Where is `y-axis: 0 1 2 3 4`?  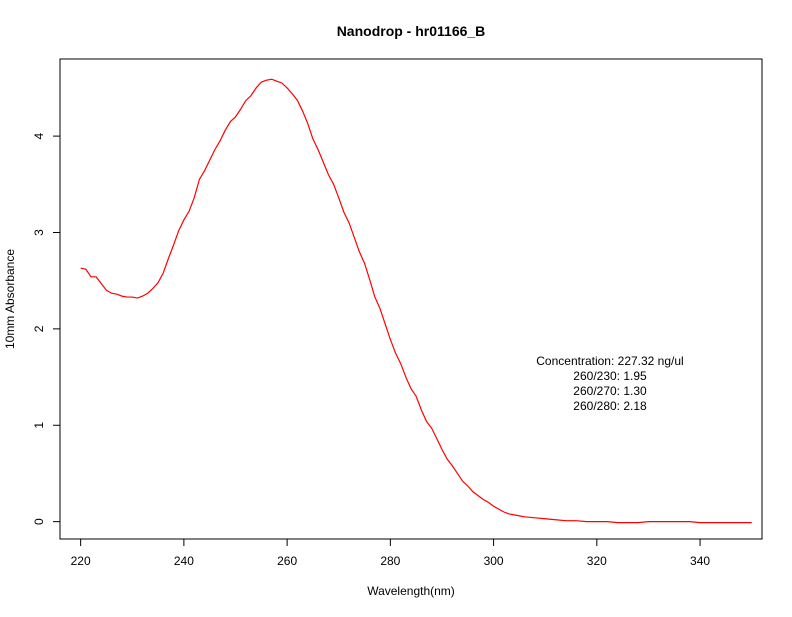 y-axis: 0 1 2 3 4 is located at coordinates (46, 328).